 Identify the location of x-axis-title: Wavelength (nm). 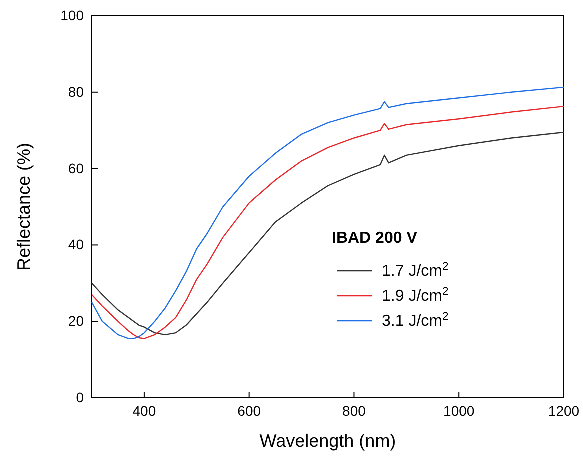
(328, 441).